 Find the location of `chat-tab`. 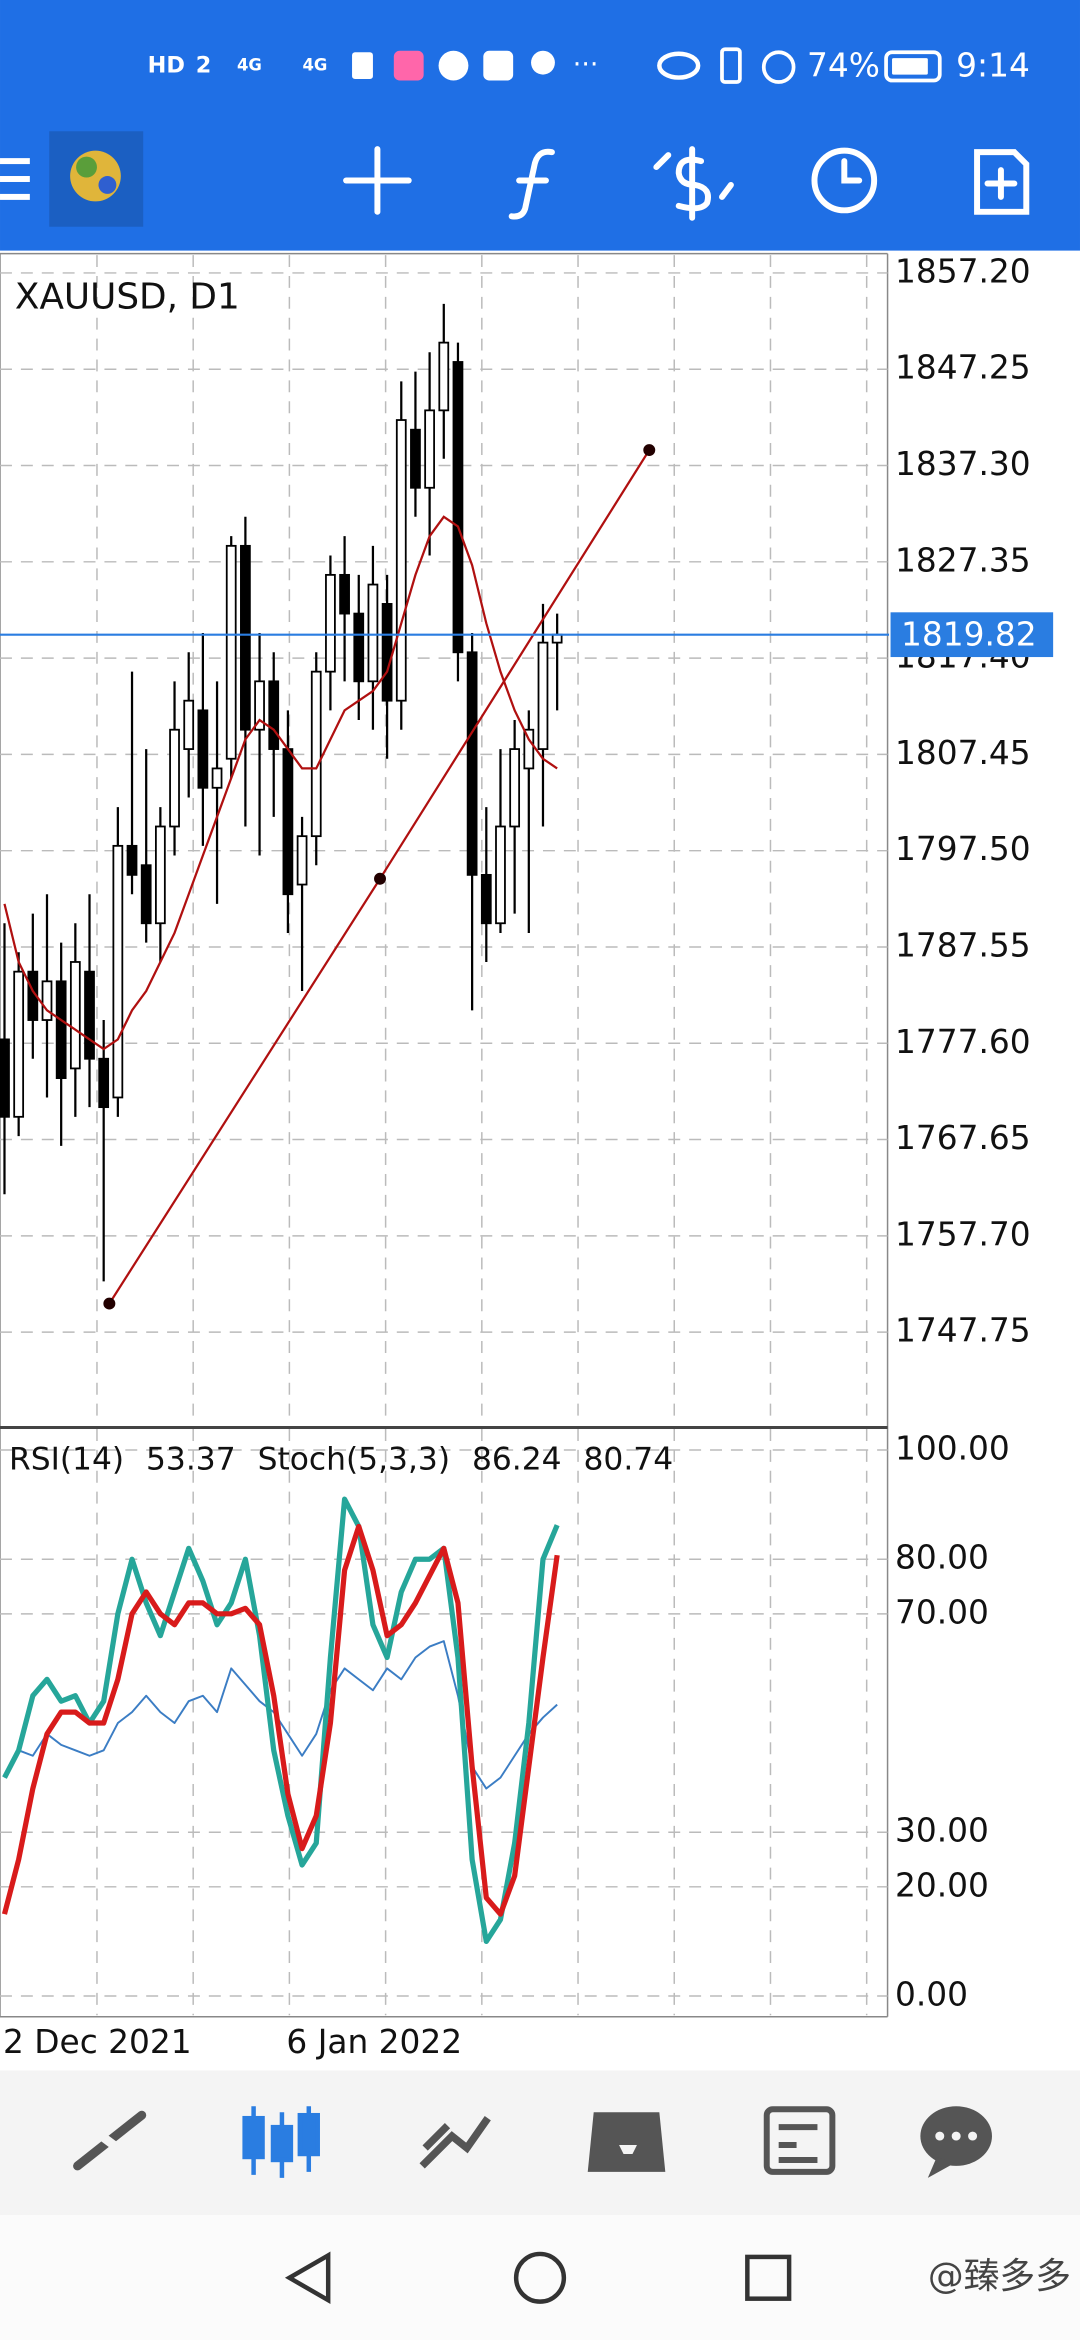

chat-tab is located at coordinates (956, 2142).